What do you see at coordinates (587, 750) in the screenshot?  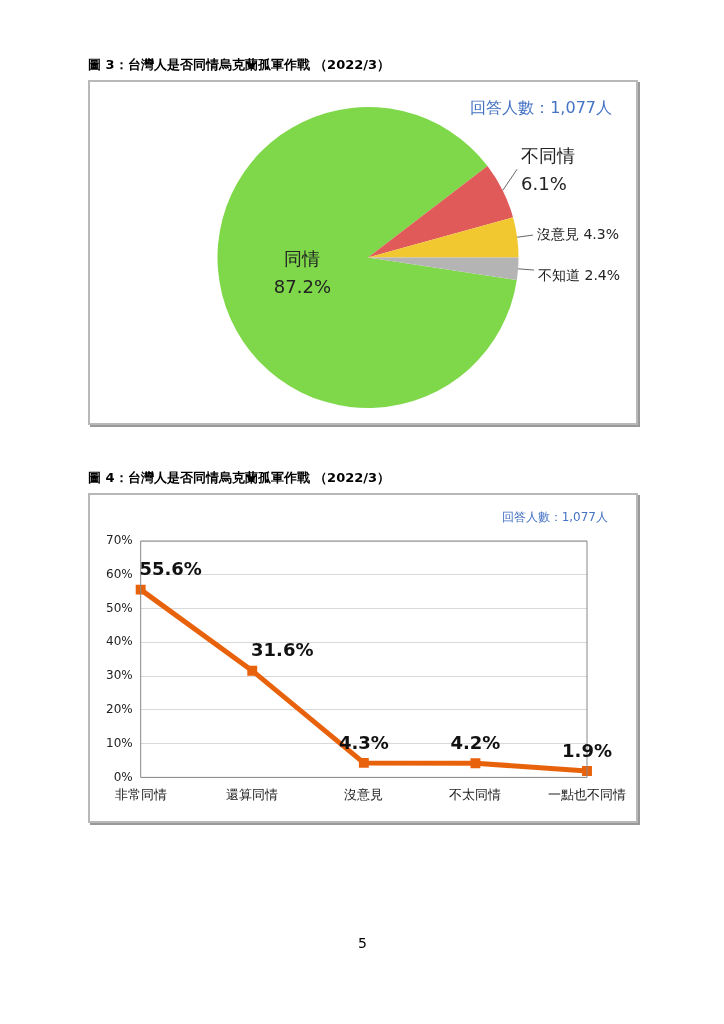 I see `text: 1.9%` at bounding box center [587, 750].